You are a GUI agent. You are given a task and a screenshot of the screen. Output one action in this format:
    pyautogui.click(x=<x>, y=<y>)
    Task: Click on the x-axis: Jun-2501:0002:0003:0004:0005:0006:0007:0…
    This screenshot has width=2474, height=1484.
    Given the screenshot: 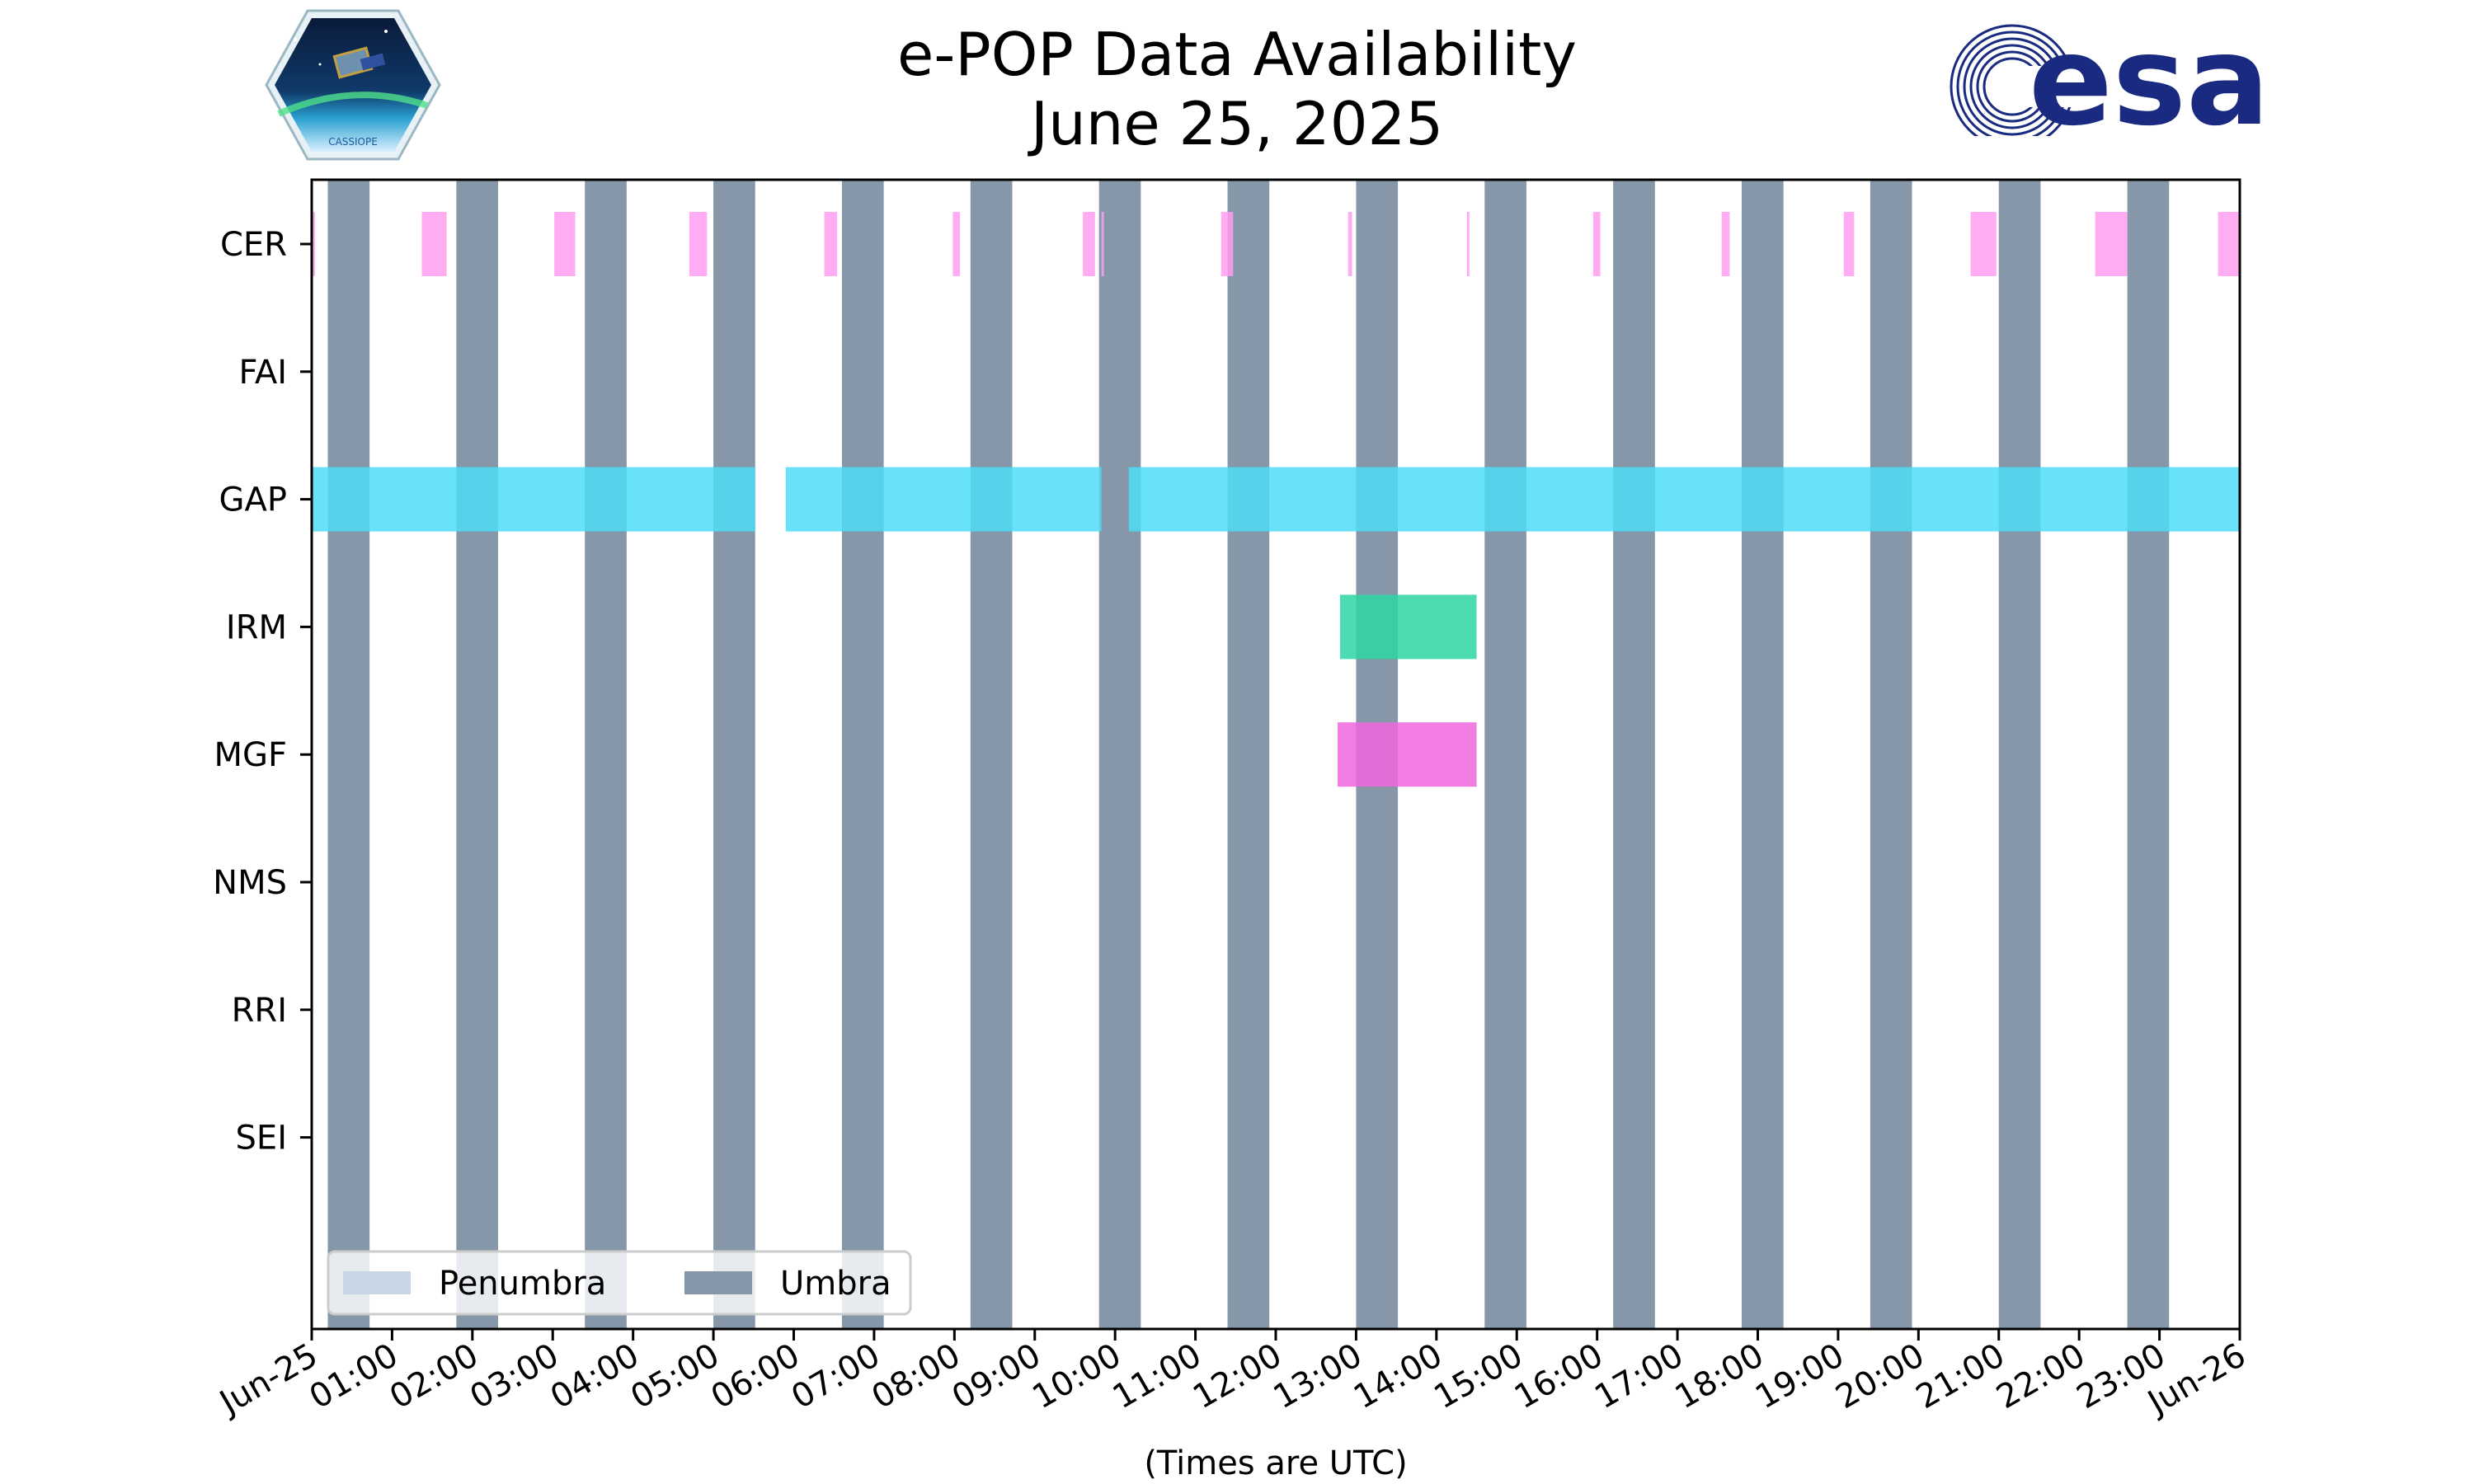 What is the action you would take?
    pyautogui.click(x=1232, y=1376)
    